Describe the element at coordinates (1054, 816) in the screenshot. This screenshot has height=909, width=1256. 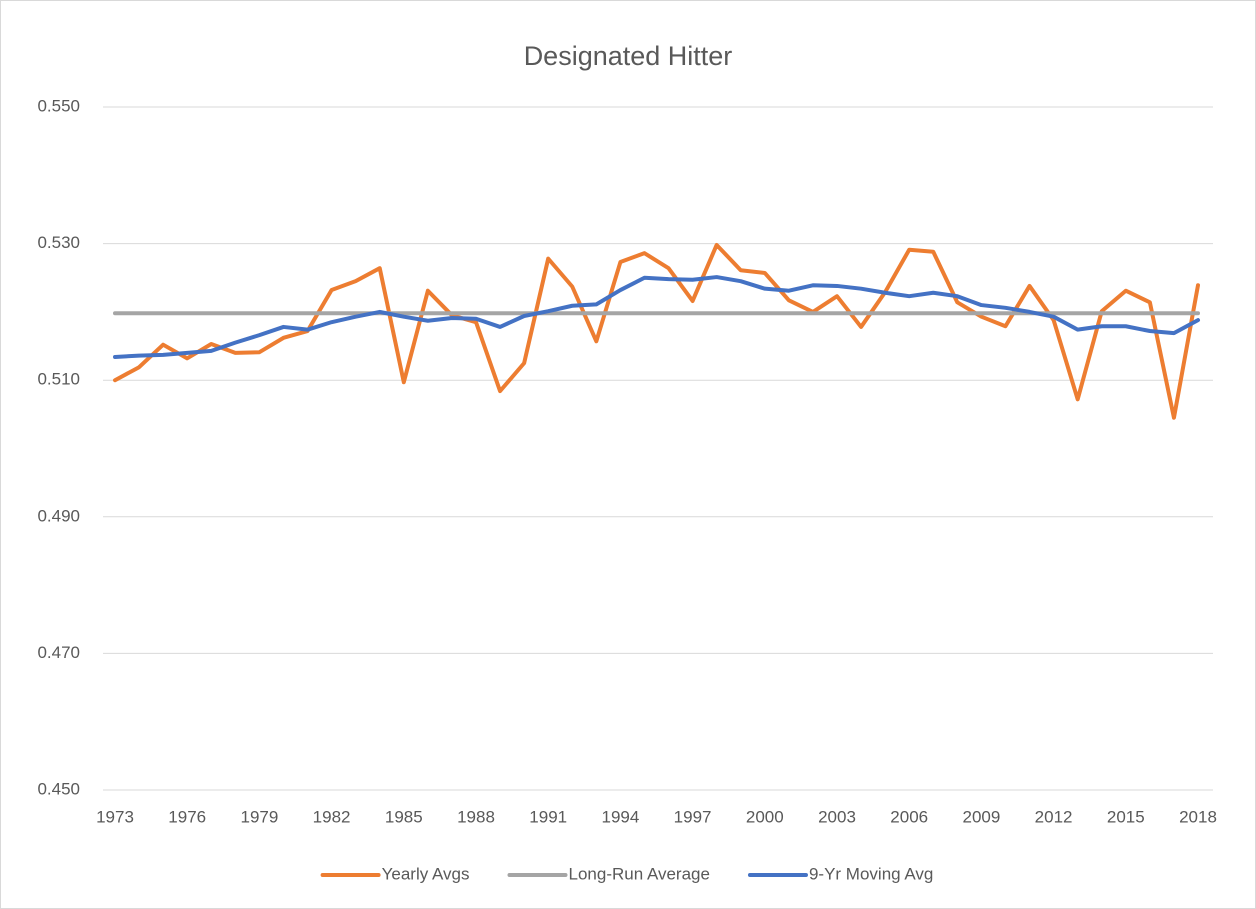
I see `x-tick-label: 2012` at that location.